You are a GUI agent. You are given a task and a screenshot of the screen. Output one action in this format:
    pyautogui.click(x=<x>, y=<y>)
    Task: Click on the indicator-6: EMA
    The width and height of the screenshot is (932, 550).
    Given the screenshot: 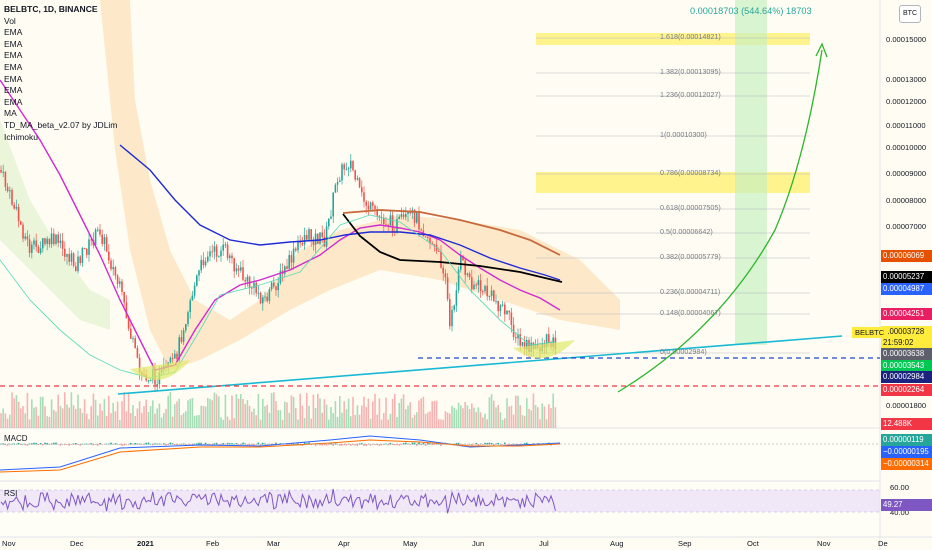 What is the action you would take?
    pyautogui.click(x=13, y=90)
    